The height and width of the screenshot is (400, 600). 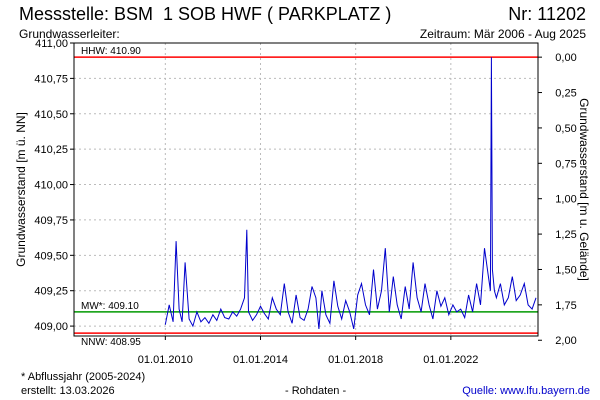 What do you see at coordinates (69, 34) in the screenshot?
I see `aquifer-label: Grundwasserleiter:` at bounding box center [69, 34].